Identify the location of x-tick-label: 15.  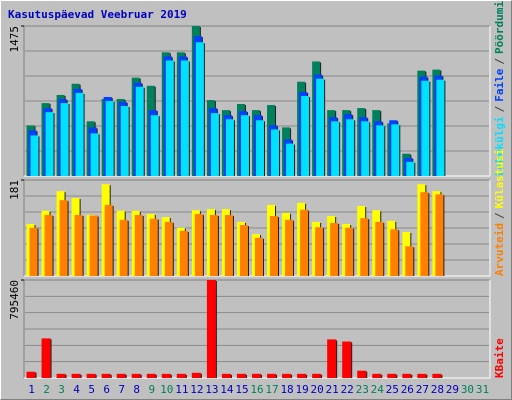
(241, 389).